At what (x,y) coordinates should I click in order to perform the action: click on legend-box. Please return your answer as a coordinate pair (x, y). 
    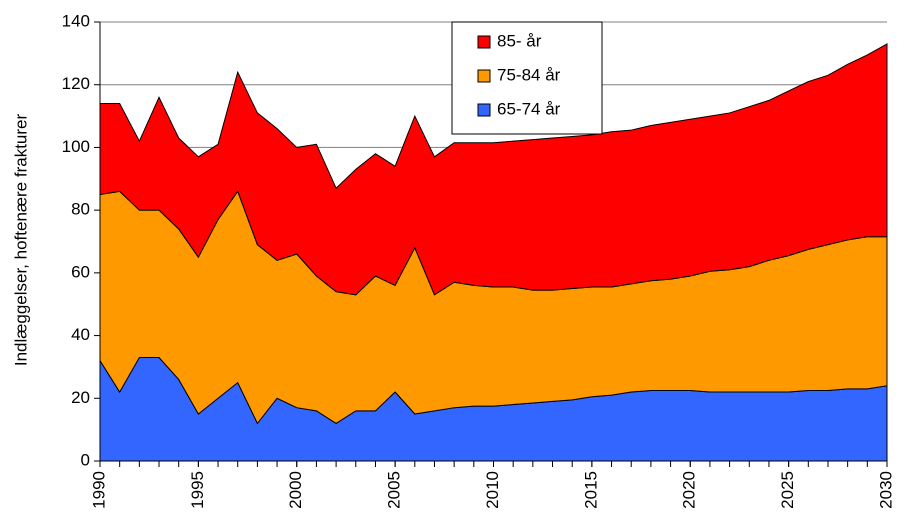
    Looking at the image, I should click on (527, 78).